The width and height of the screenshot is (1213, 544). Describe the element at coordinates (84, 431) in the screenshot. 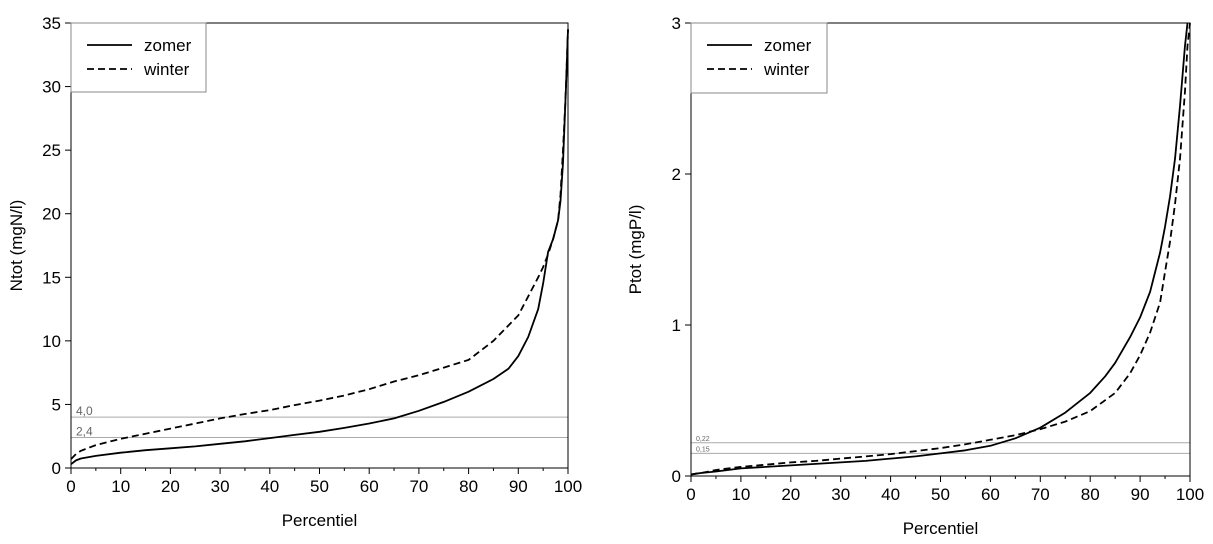

I see `reference-label: 2,4` at that location.